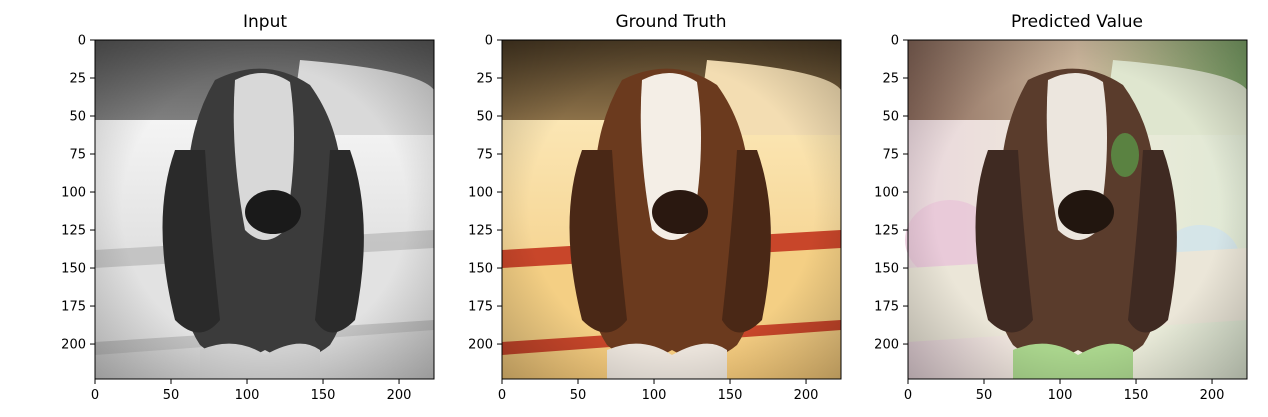 The width and height of the screenshot is (1268, 417). Describe the element at coordinates (265, 22) in the screenshot. I see `panel-title: Input` at that location.